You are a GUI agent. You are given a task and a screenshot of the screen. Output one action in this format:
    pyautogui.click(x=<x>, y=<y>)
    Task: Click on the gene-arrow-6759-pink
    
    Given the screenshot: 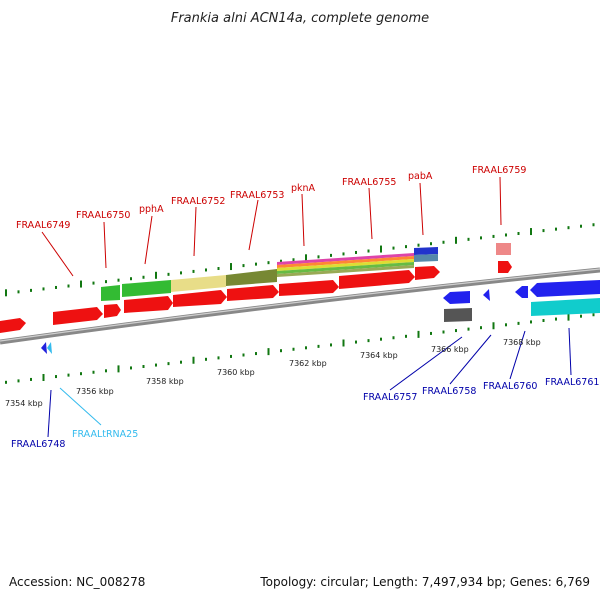 What is the action you would take?
    pyautogui.click(x=503, y=249)
    